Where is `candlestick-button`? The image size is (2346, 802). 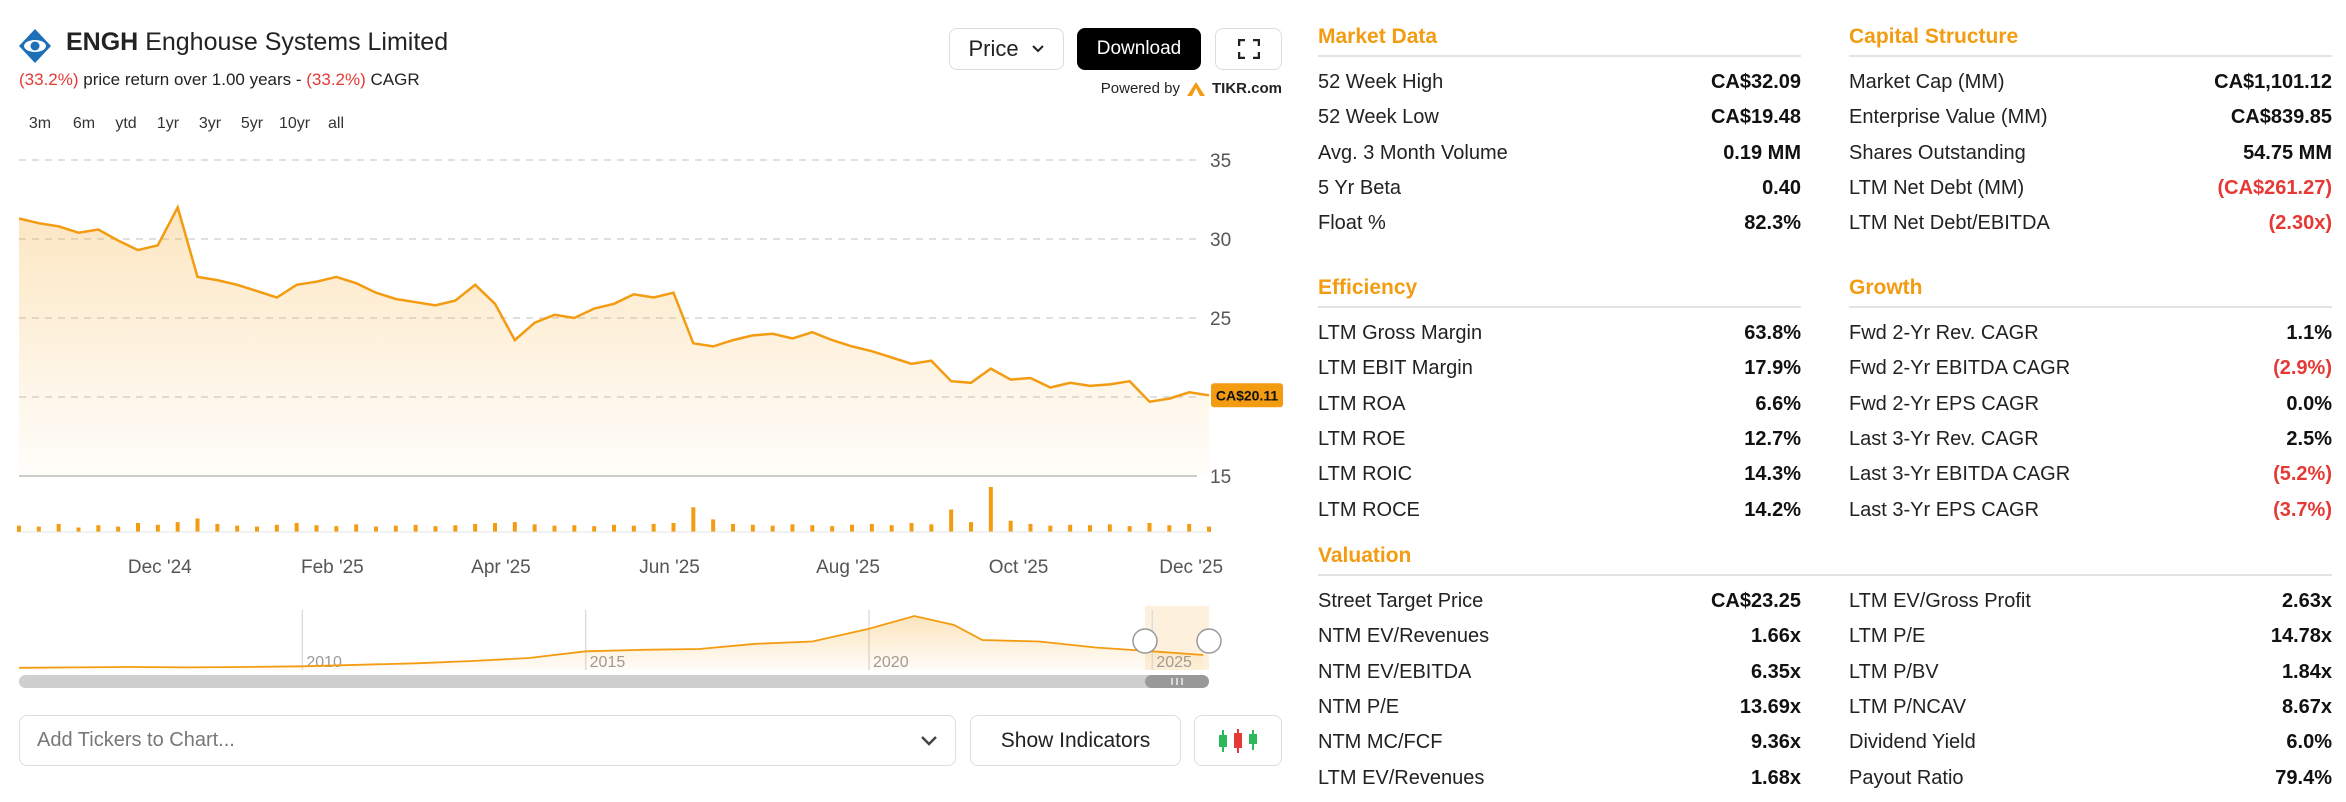 candlestick-button is located at coordinates (1238, 740).